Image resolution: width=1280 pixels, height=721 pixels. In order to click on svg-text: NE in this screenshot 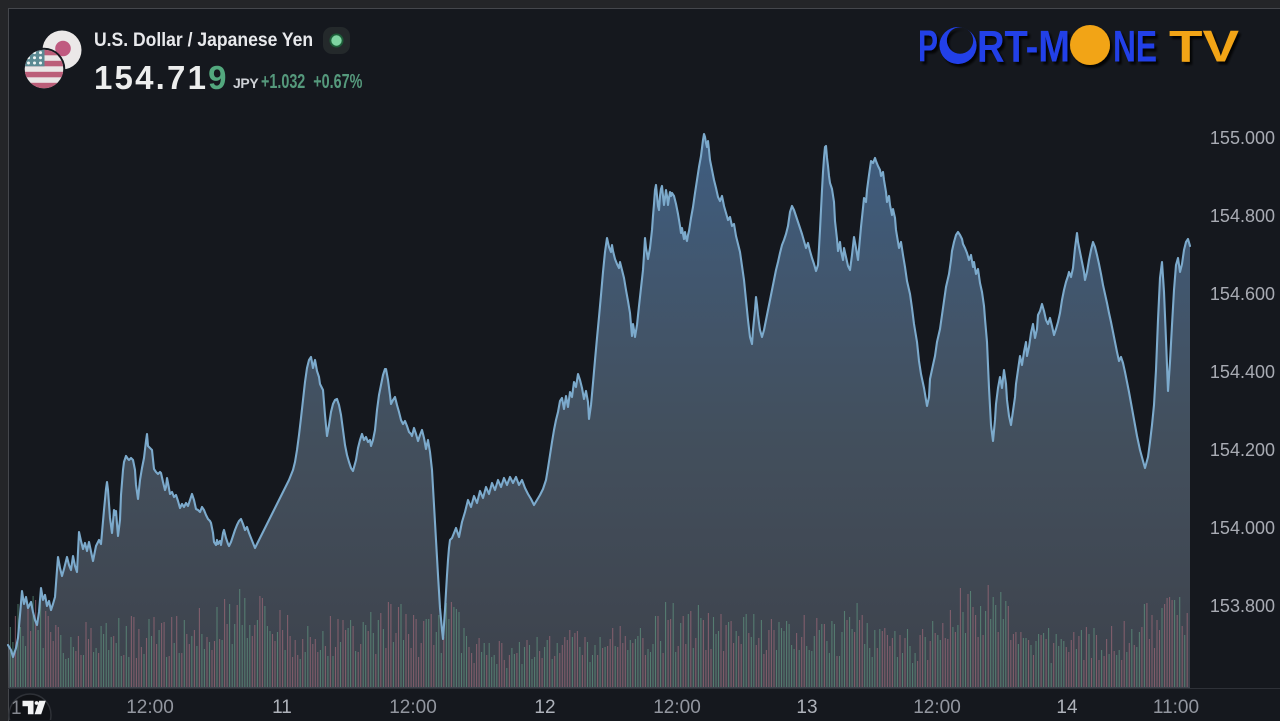, I will do `click(1135, 47)`.